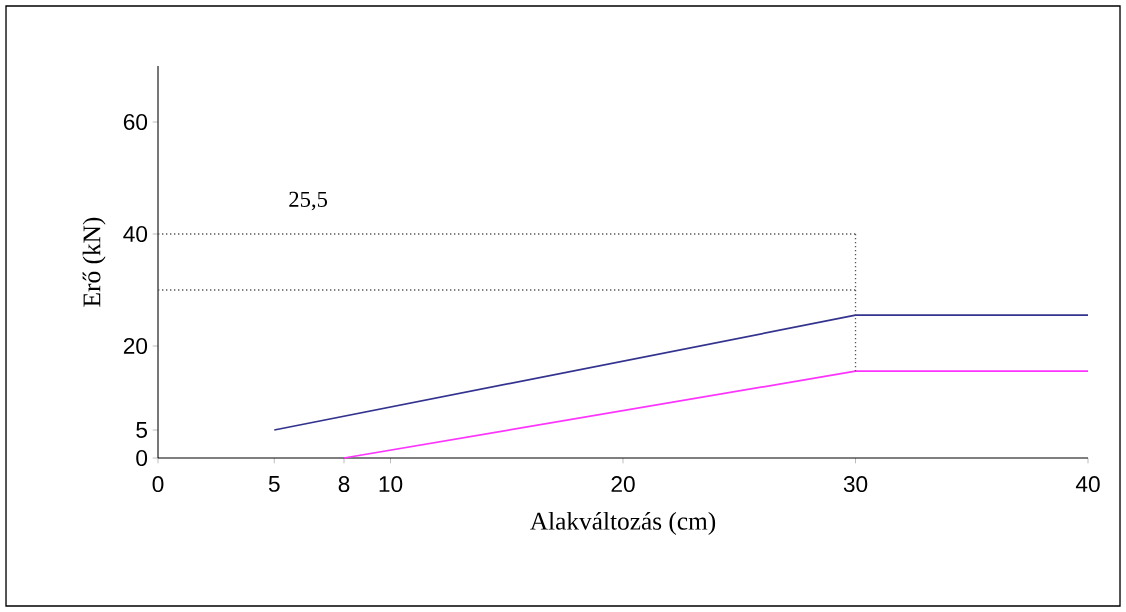 This screenshot has height=612, width=1126. Describe the element at coordinates (344, 484) in the screenshot. I see `x-tick-label: 8` at that location.